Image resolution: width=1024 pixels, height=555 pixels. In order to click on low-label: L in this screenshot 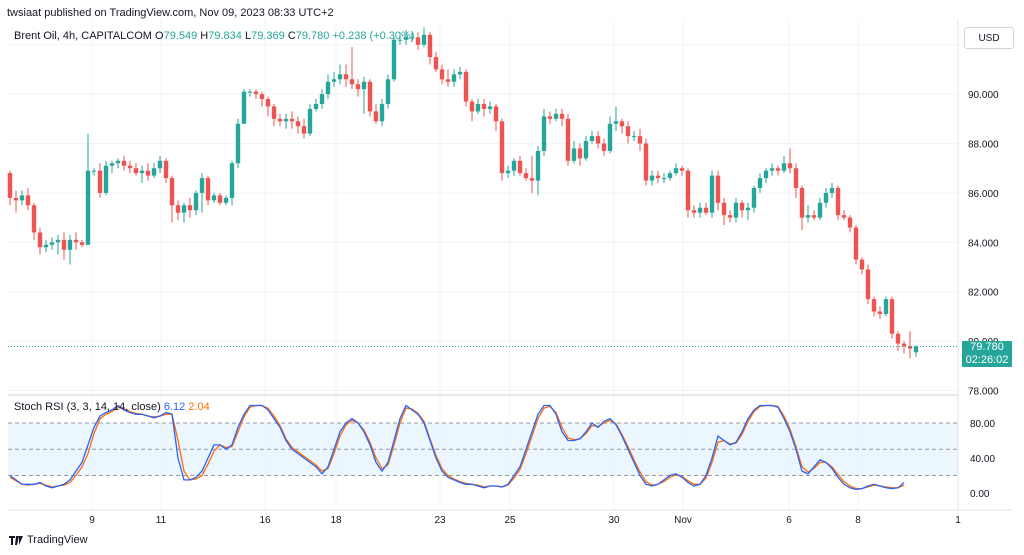, I will do `click(248, 36)`.